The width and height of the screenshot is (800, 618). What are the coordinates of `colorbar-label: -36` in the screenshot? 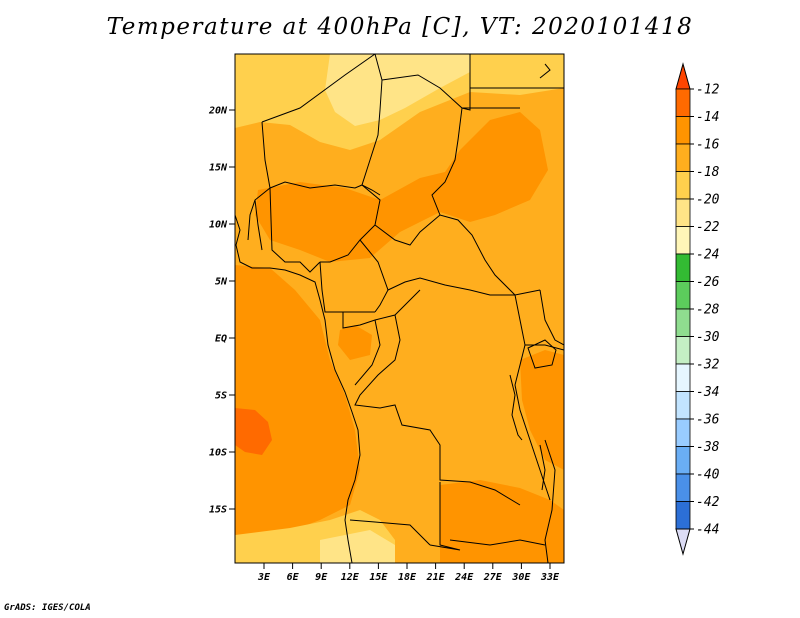 It's located at (708, 420).